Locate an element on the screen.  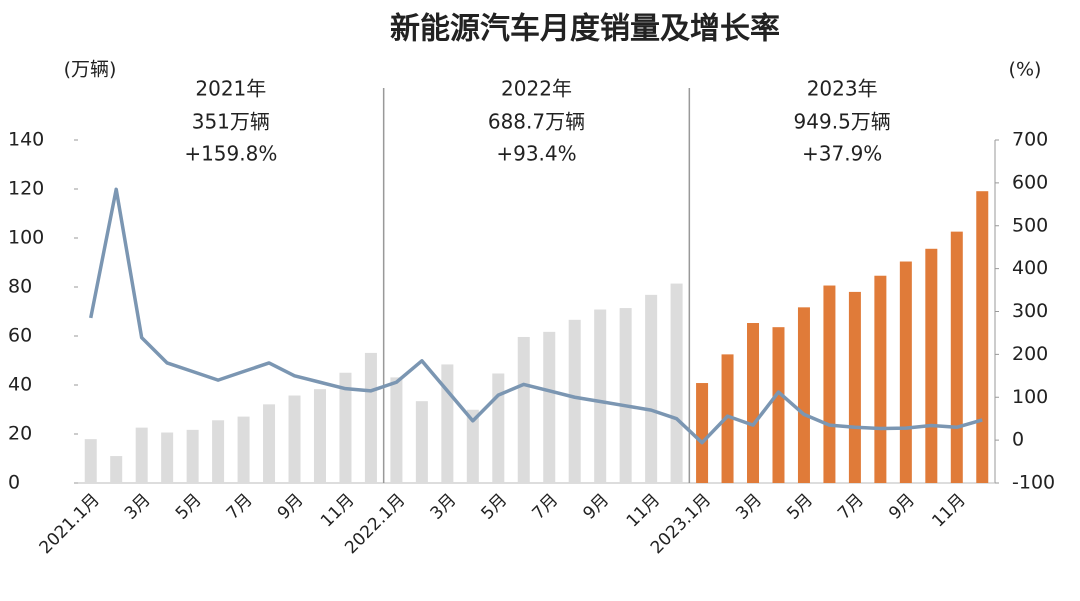
y2-tick-label: 100 is located at coordinates (1030, 397).